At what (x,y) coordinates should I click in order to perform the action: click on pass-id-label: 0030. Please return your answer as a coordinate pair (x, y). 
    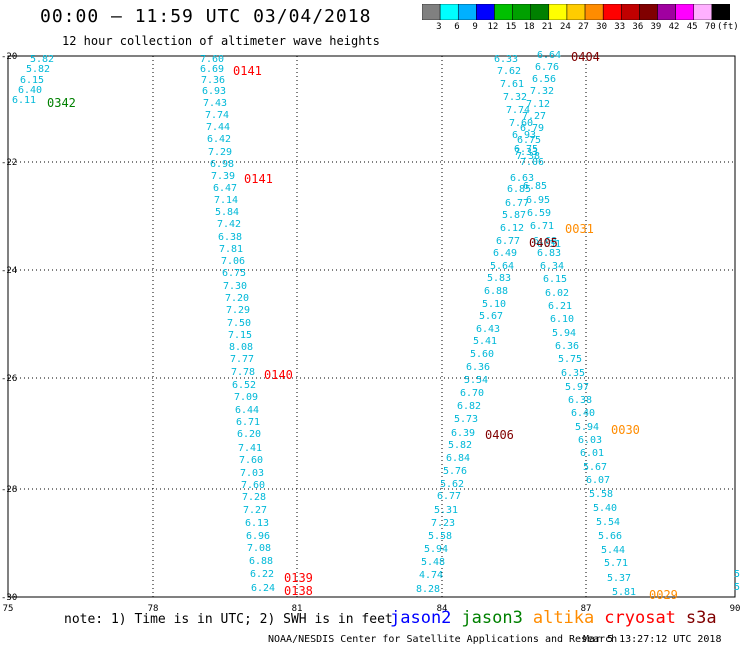
    Looking at the image, I should click on (625, 430).